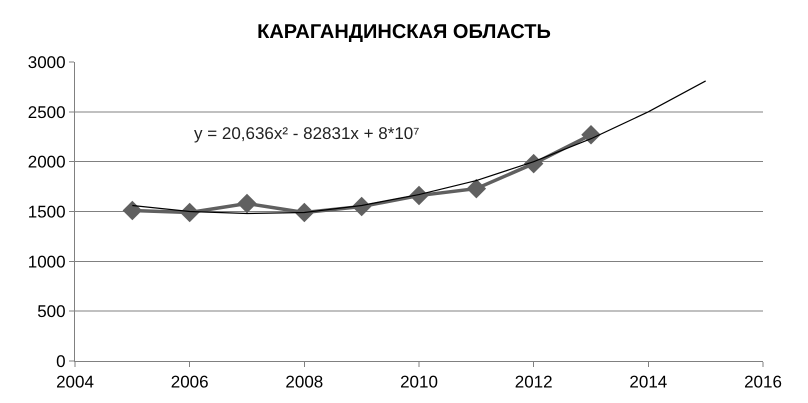 This screenshot has width=808, height=403. What do you see at coordinates (304, 382) in the screenshot?
I see `x-tick-label: 2008` at bounding box center [304, 382].